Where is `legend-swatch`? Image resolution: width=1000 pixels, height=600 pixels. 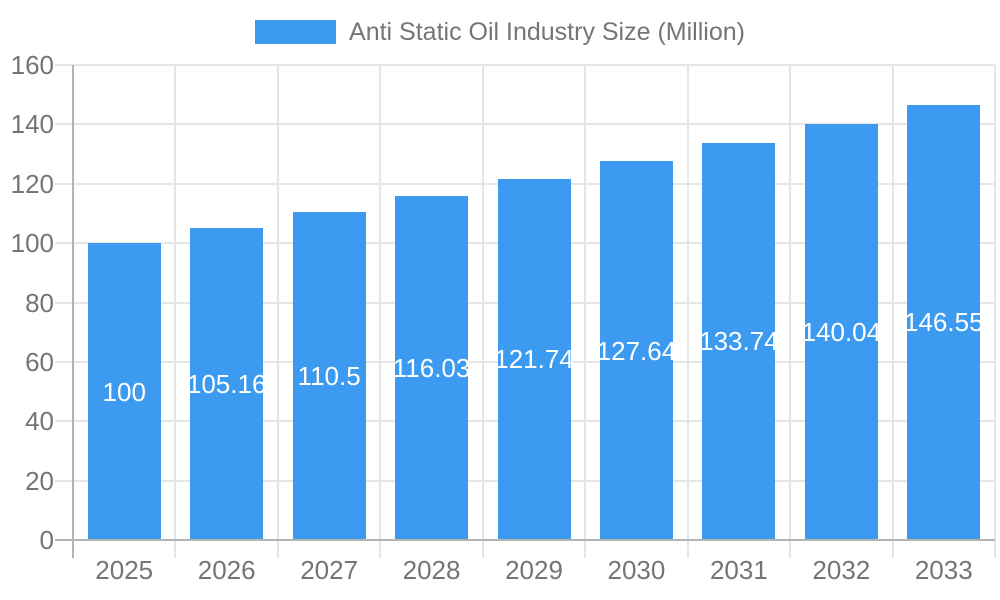
legend-swatch is located at coordinates (296, 32).